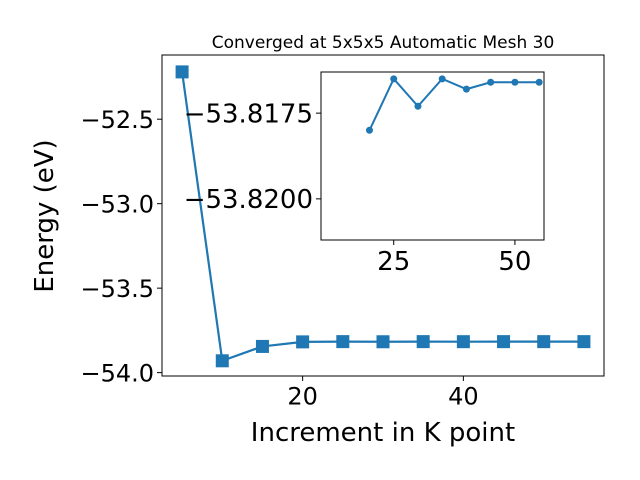 Image resolution: width=640 pixels, height=480 pixels. Describe the element at coordinates (117, 373) in the screenshot. I see `main-y-tick-label: −54.0` at that location.